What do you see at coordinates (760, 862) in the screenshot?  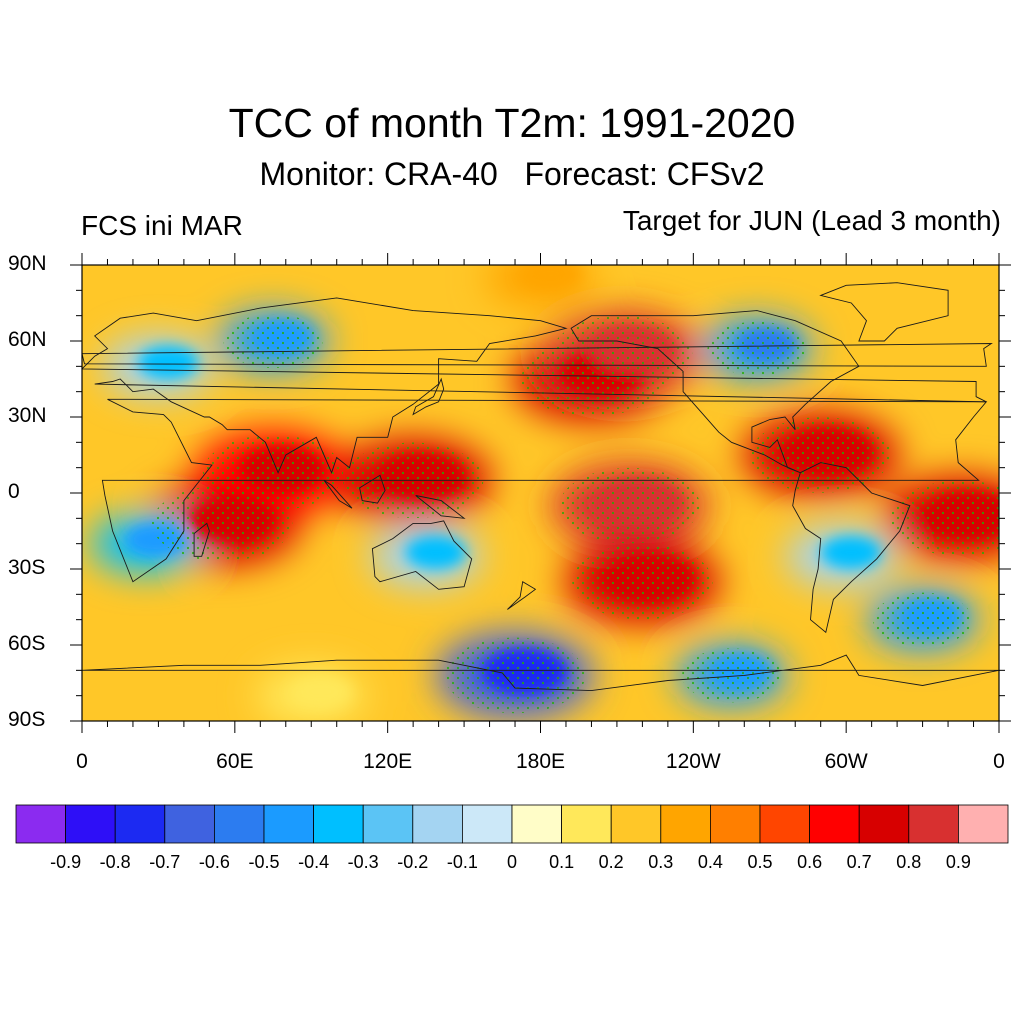 I see `colorbar-label: 0.5` at bounding box center [760, 862].